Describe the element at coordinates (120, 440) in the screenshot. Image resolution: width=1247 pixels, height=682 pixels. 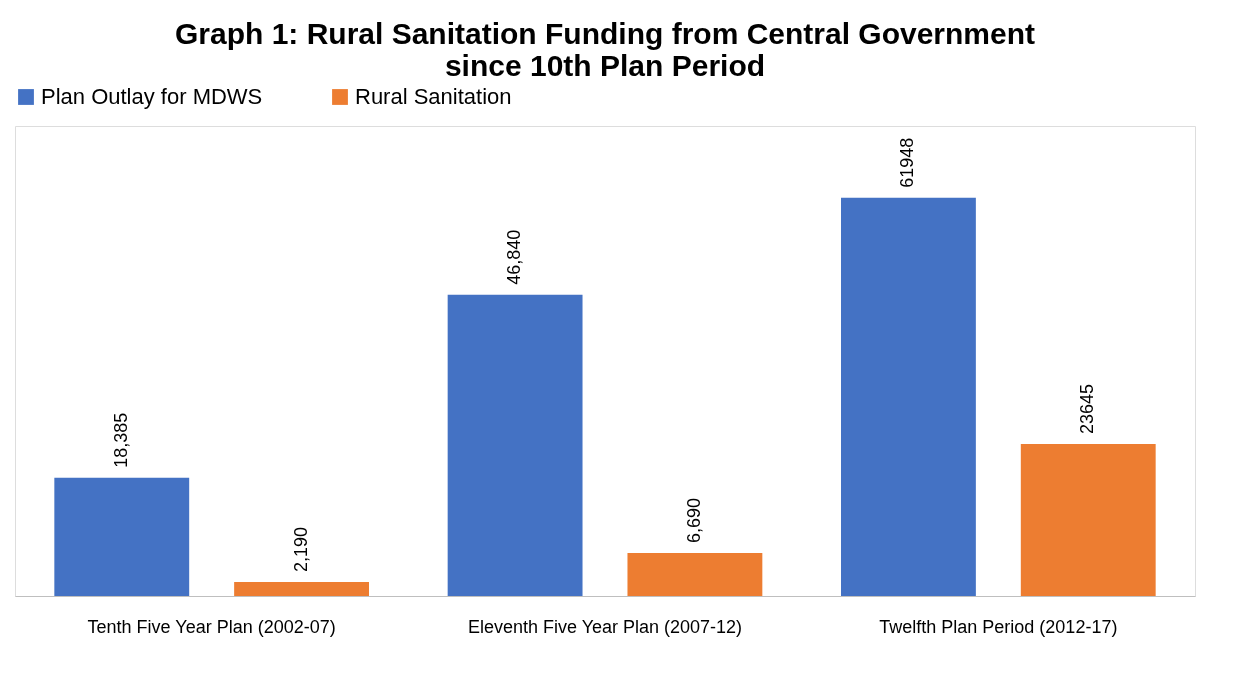
I see `data-label: 18,385` at that location.